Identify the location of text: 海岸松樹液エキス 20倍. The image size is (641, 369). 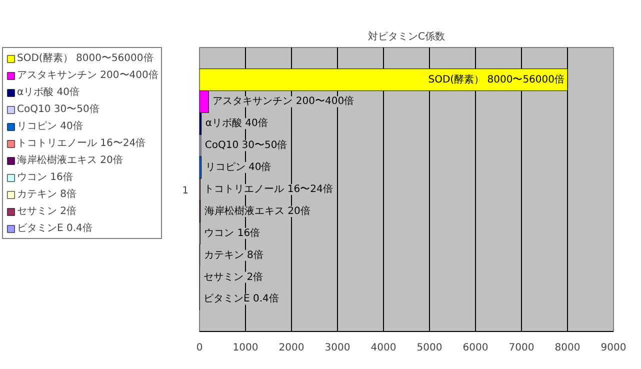
(257, 211).